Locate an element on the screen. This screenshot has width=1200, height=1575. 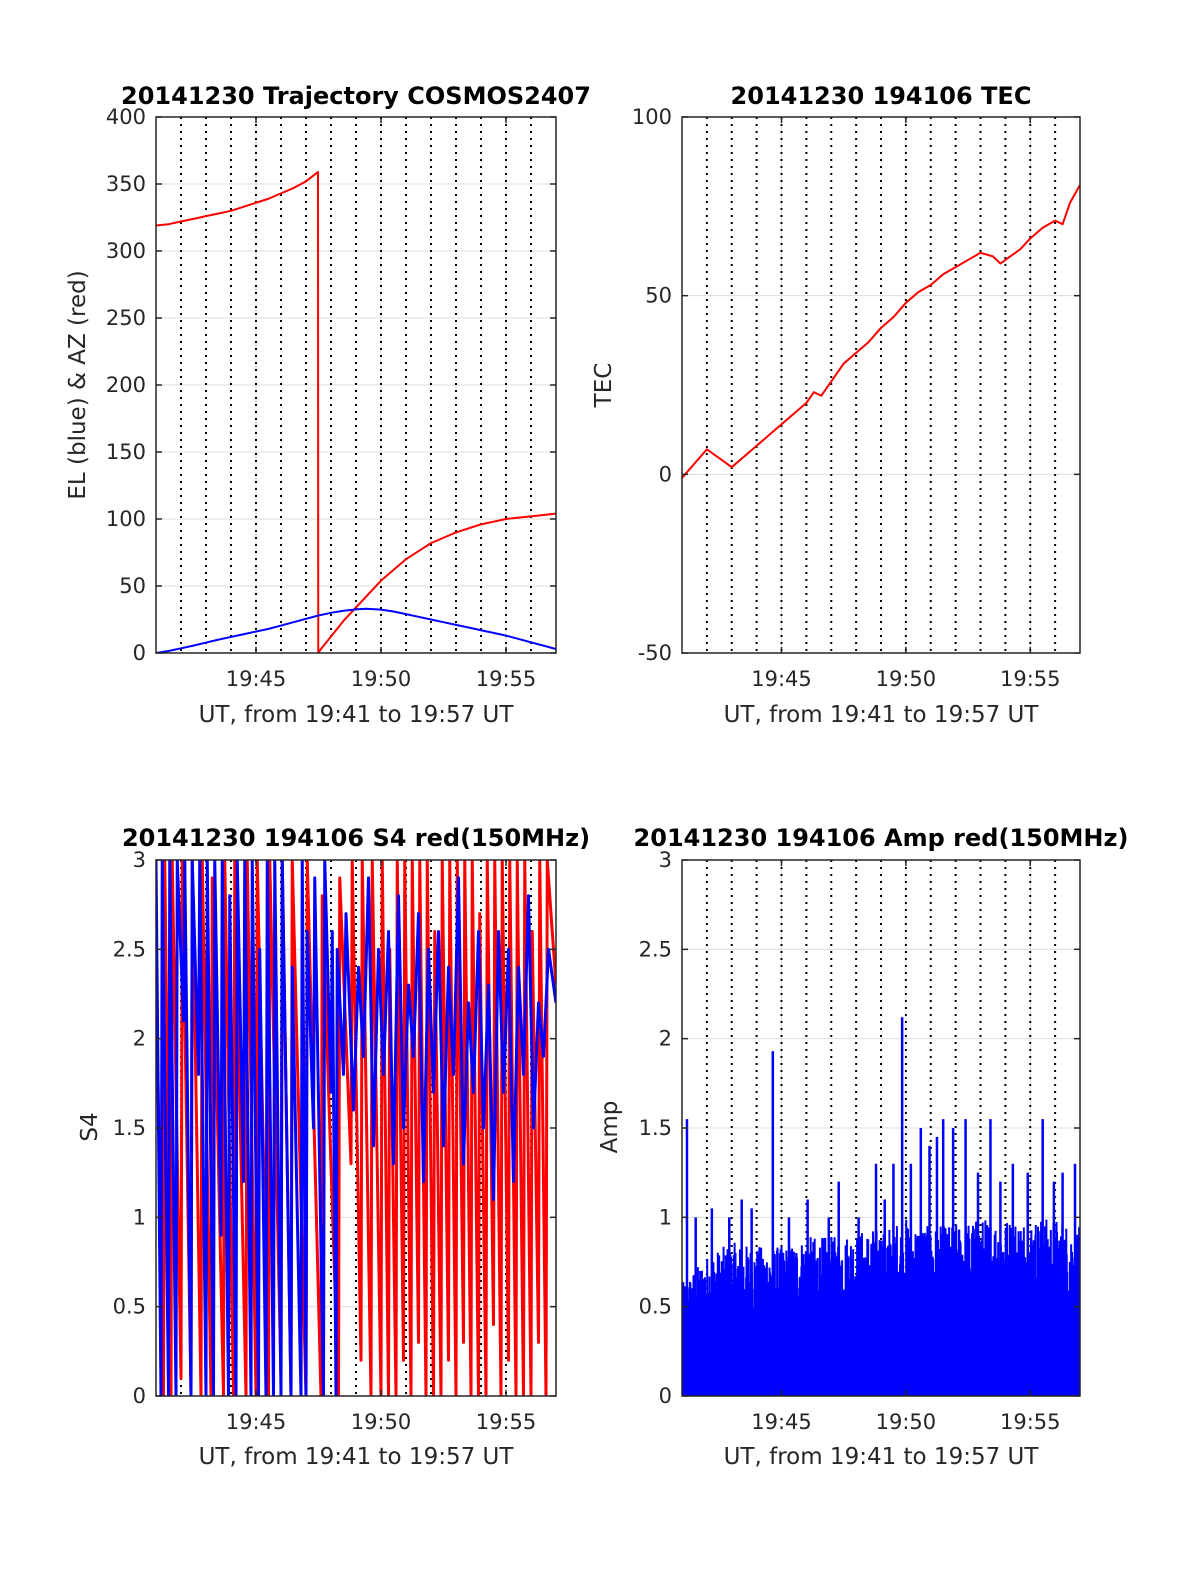
tec-ytick-label-1: 0 is located at coordinates (665, 474).